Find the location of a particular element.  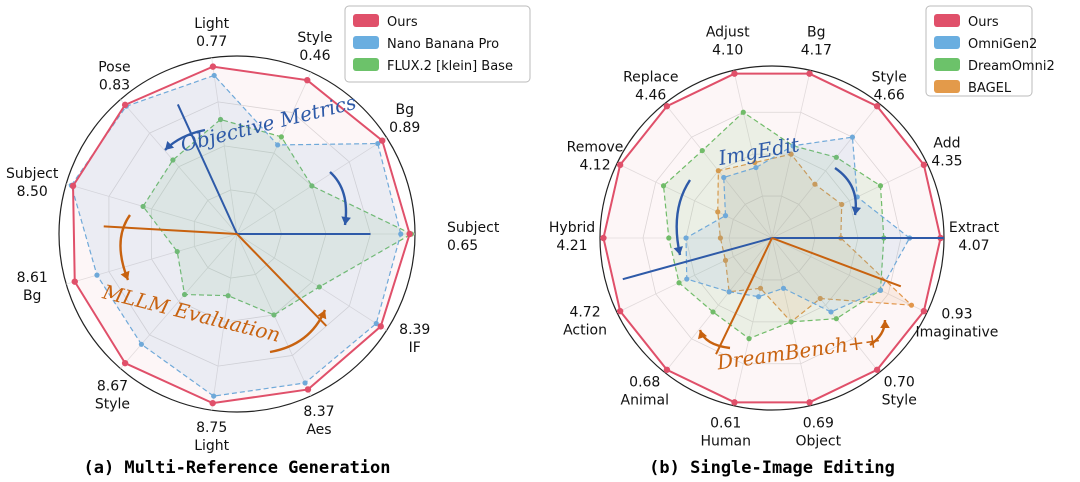

axis-label-10-name: Human is located at coordinates (725, 442).